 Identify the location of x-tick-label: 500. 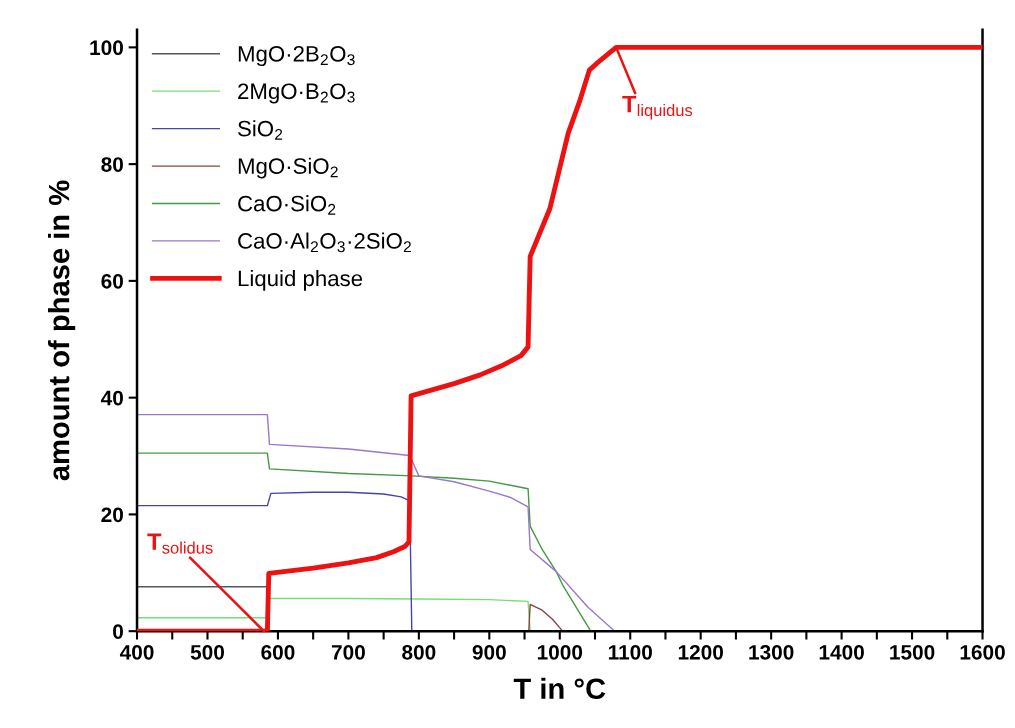
(207, 652).